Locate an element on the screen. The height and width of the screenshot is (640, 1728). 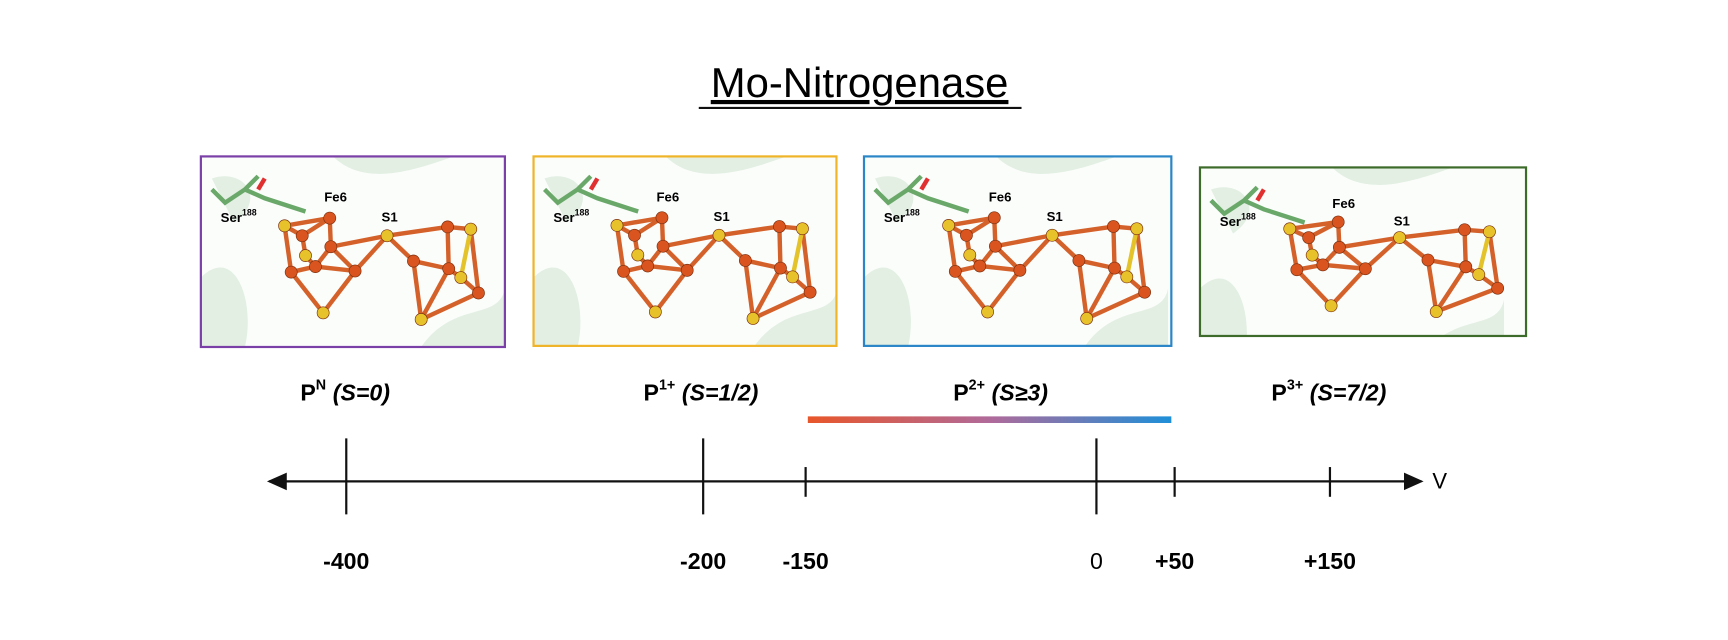
state-charge: 1+ is located at coordinates (667, 385).